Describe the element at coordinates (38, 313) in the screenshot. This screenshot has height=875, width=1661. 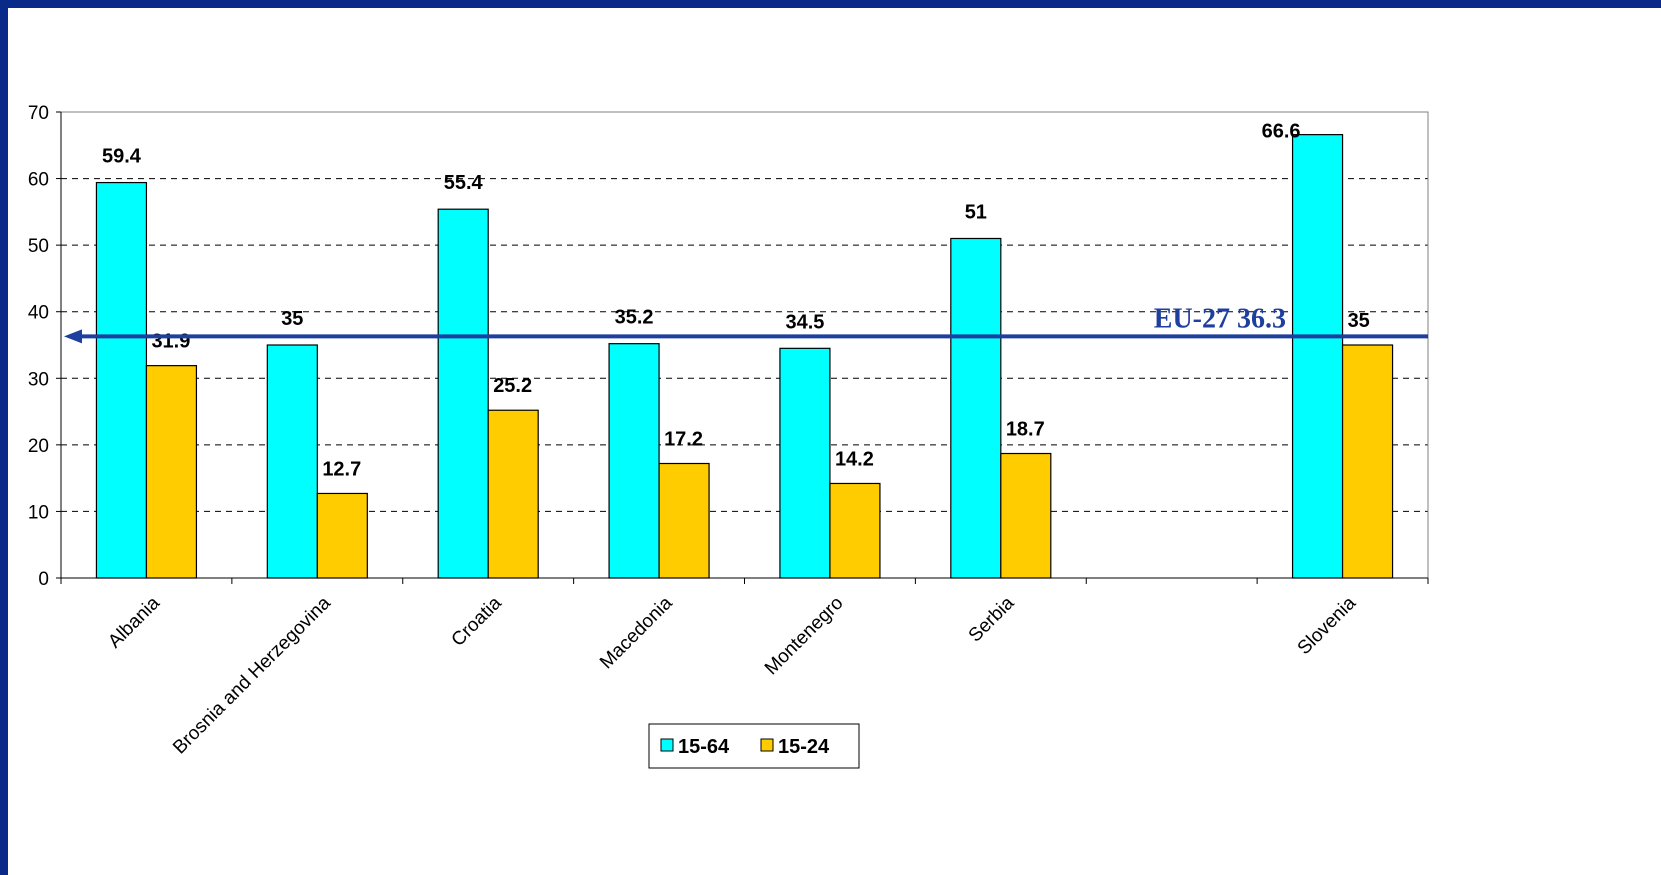
I see `y-tick-label: 40` at that location.